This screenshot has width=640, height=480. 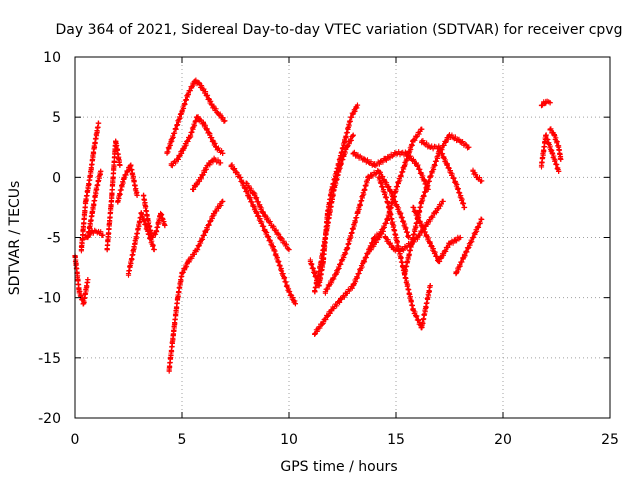 What do you see at coordinates (49, 299) in the screenshot?
I see `y-tick-label: -10` at bounding box center [49, 299].